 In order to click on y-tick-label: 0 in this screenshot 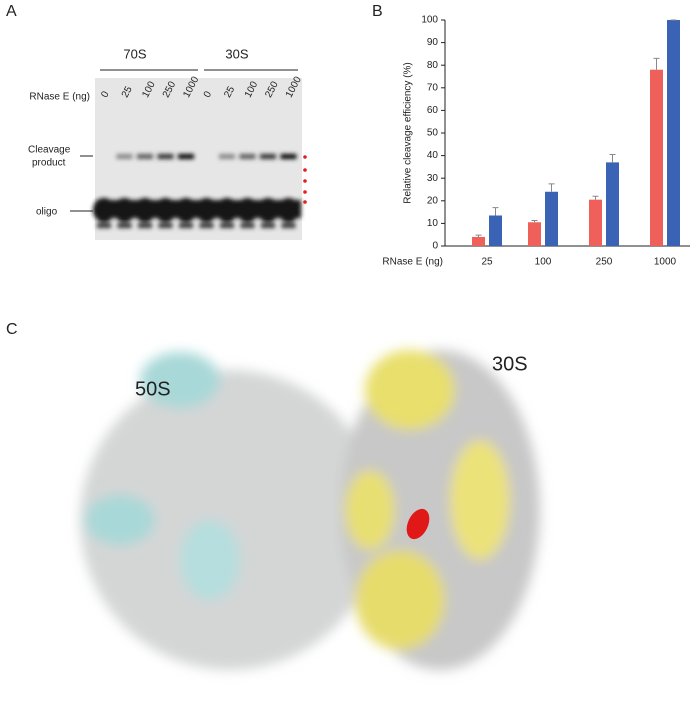, I will do `click(435, 246)`.